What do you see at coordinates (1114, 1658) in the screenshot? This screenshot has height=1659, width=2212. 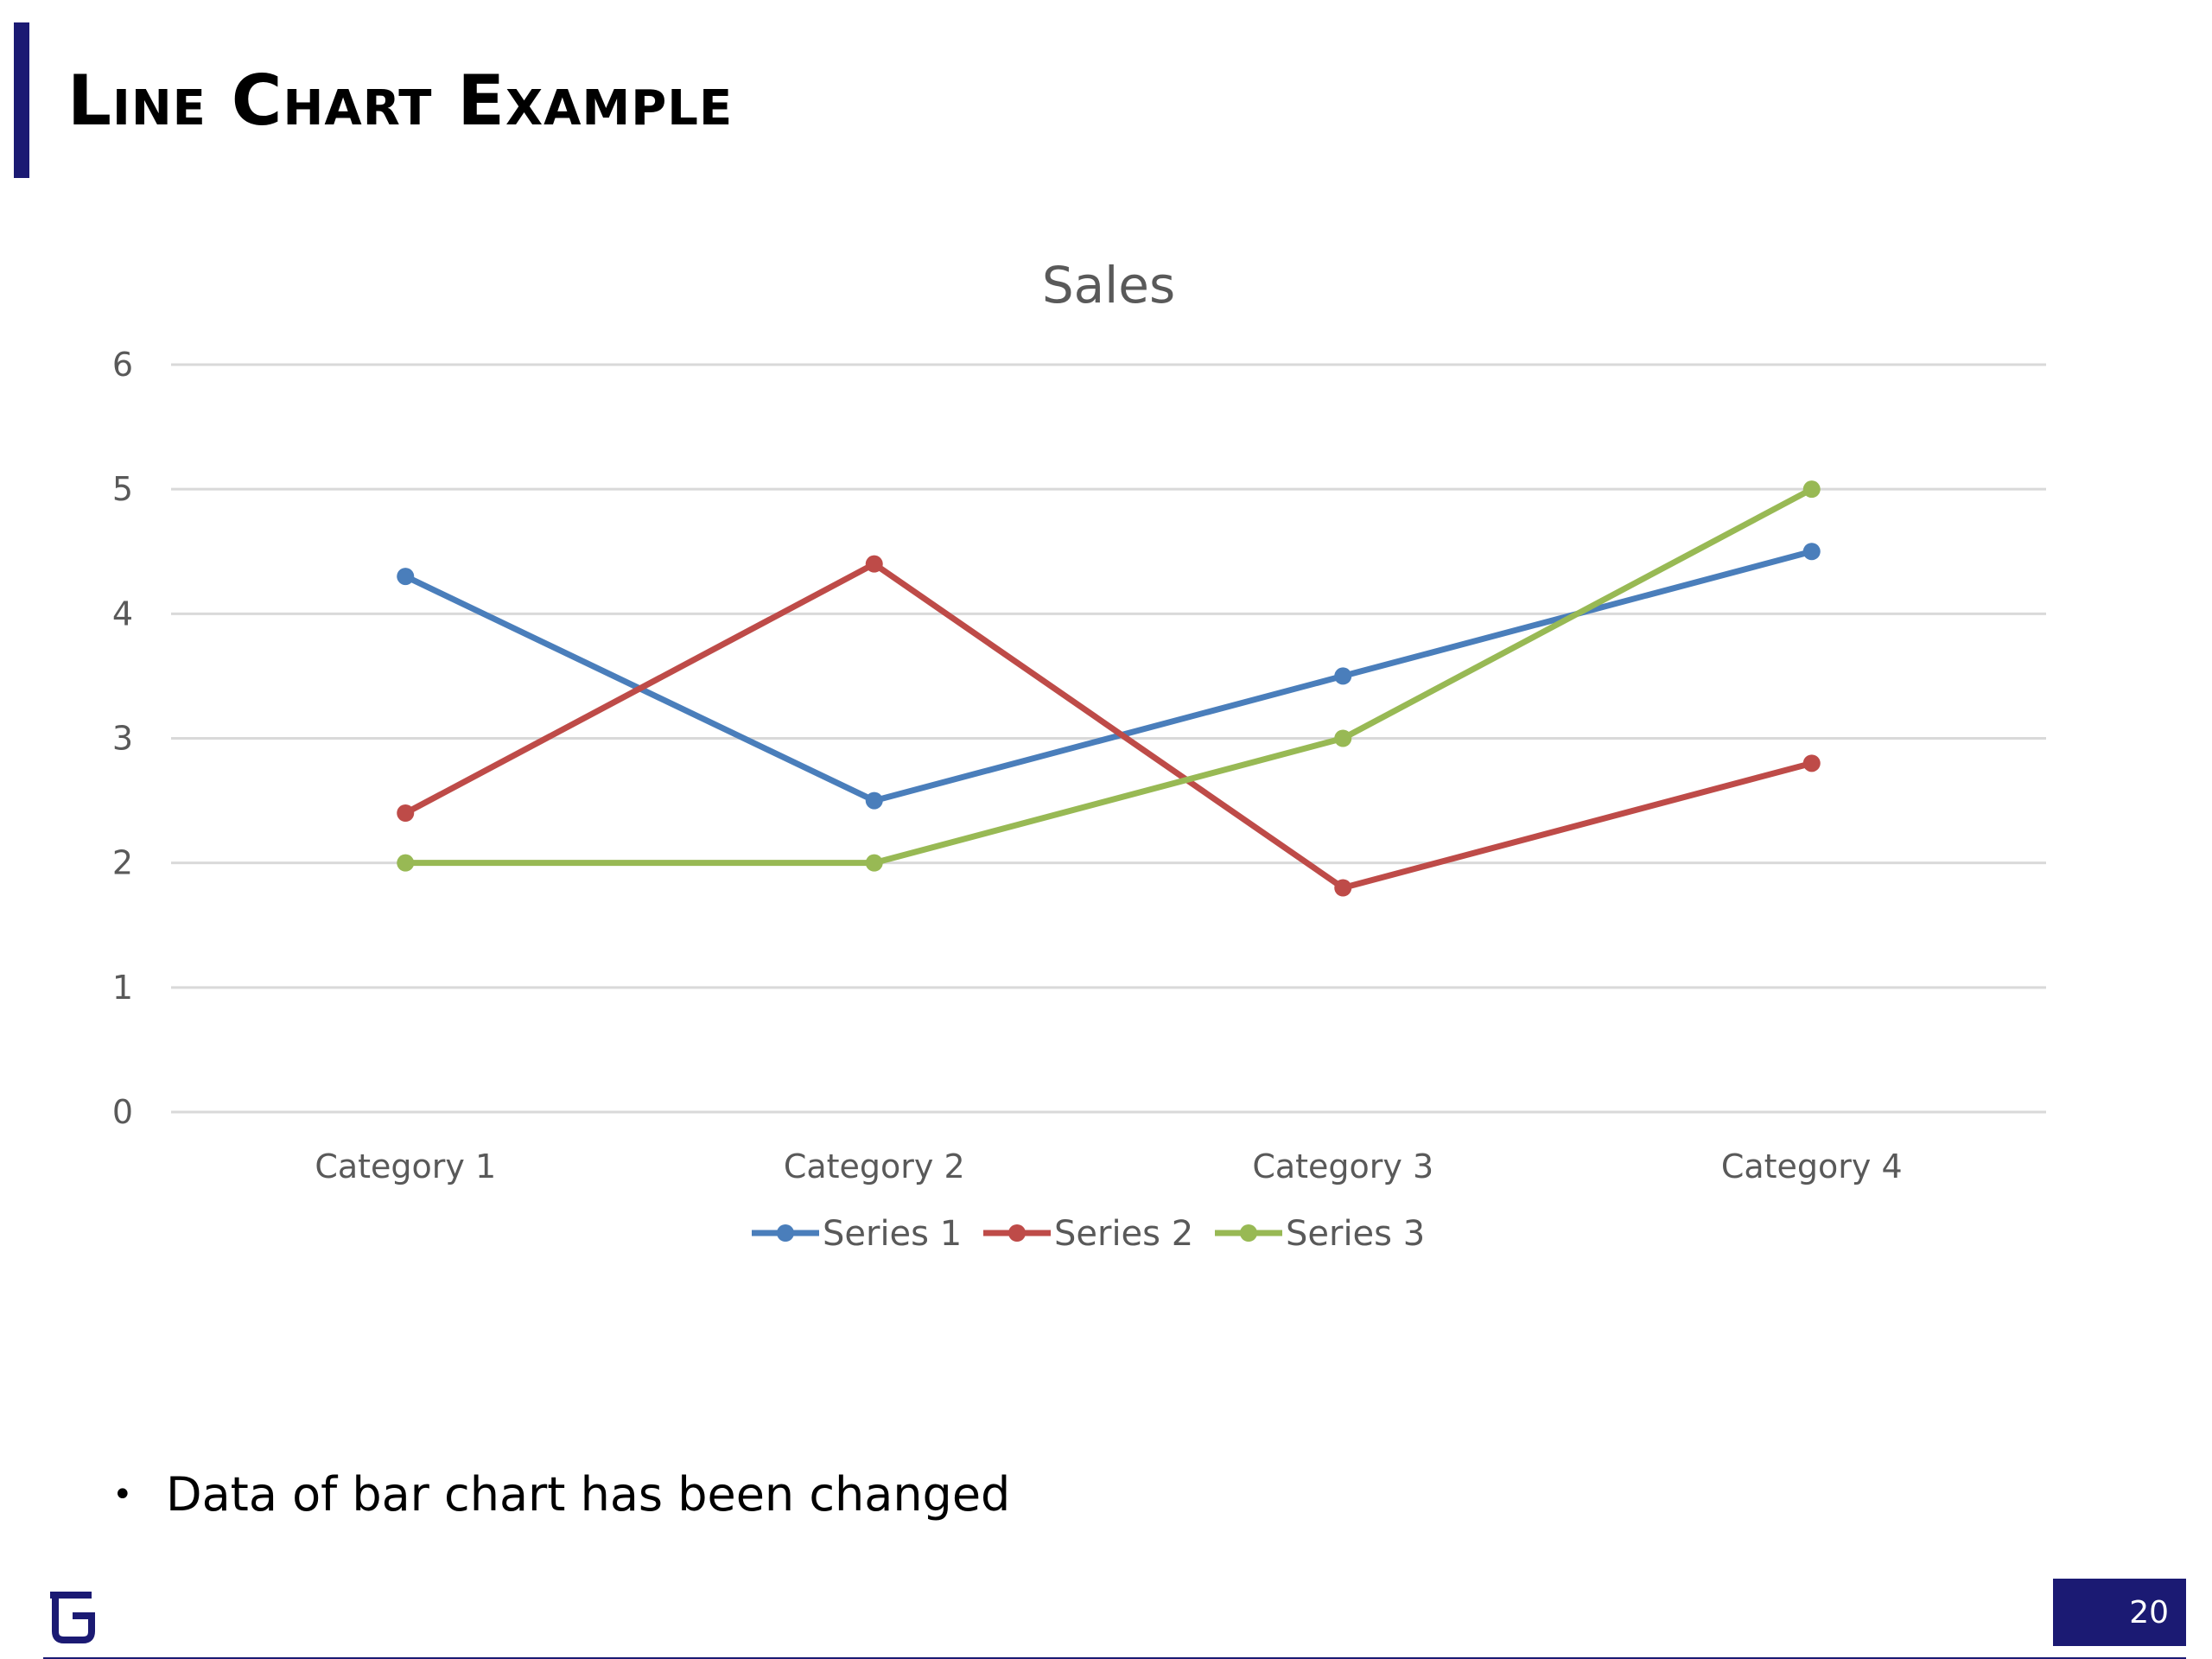 I see `footer-rule` at bounding box center [1114, 1658].